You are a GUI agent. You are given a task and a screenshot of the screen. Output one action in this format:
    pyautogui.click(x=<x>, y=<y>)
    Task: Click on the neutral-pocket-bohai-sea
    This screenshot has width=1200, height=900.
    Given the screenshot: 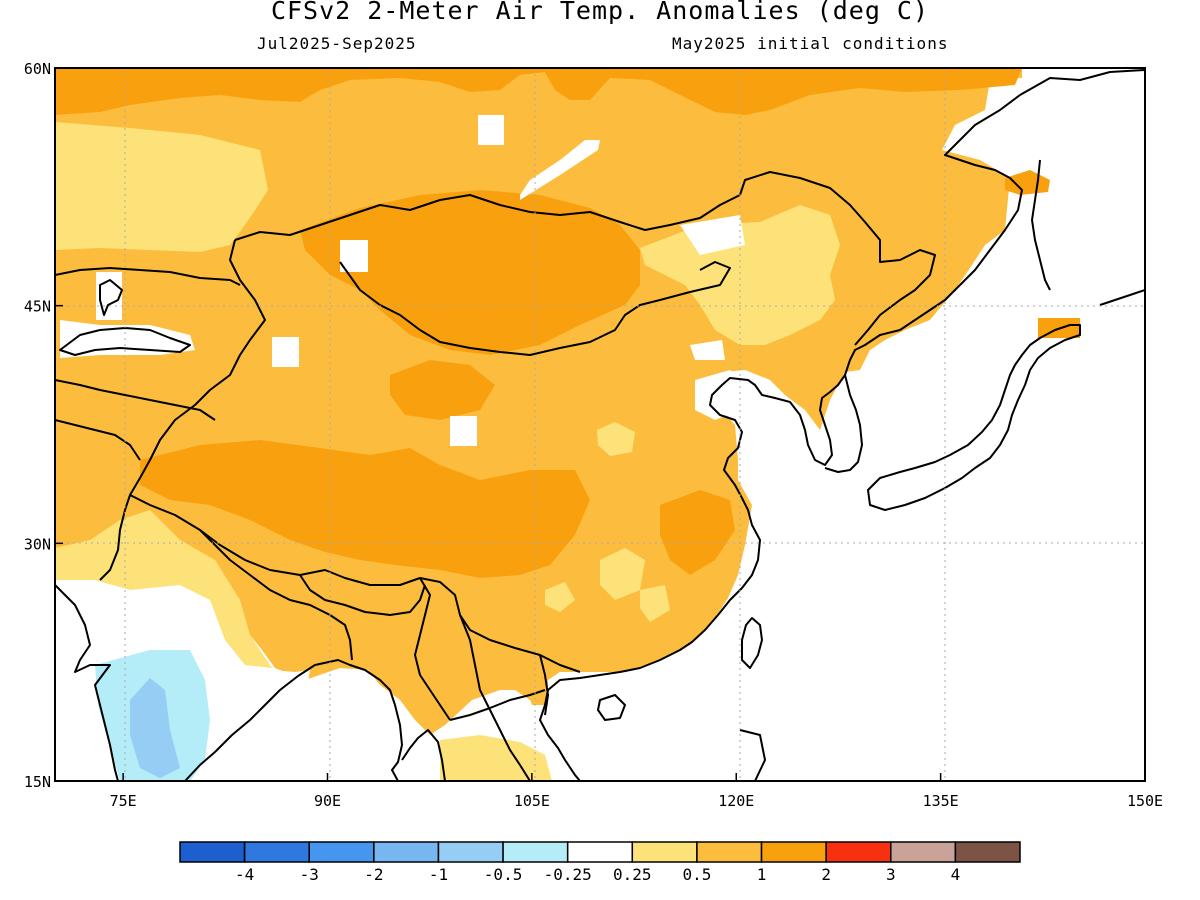 What is the action you would take?
    pyautogui.click(x=722, y=395)
    